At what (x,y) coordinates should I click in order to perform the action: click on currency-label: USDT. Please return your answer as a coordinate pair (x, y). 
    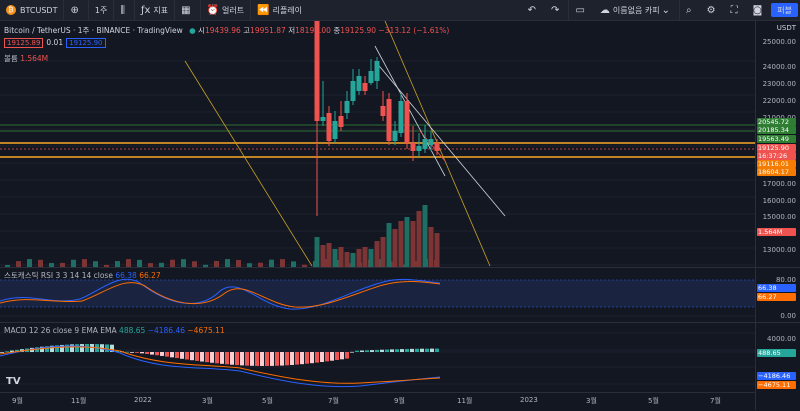
    Looking at the image, I should click on (786, 28).